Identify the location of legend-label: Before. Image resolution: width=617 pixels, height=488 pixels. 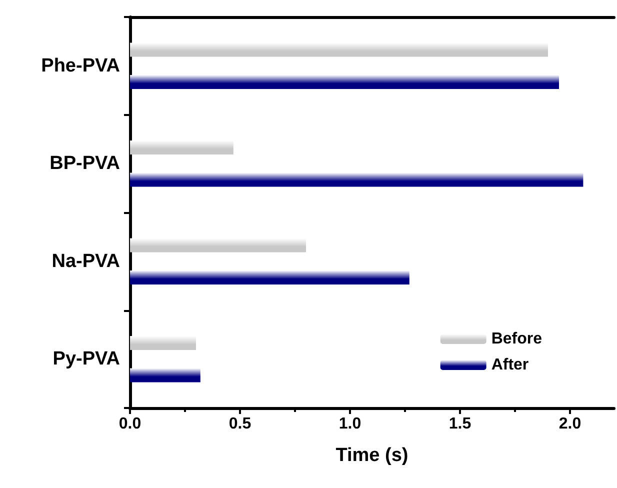
(516, 339).